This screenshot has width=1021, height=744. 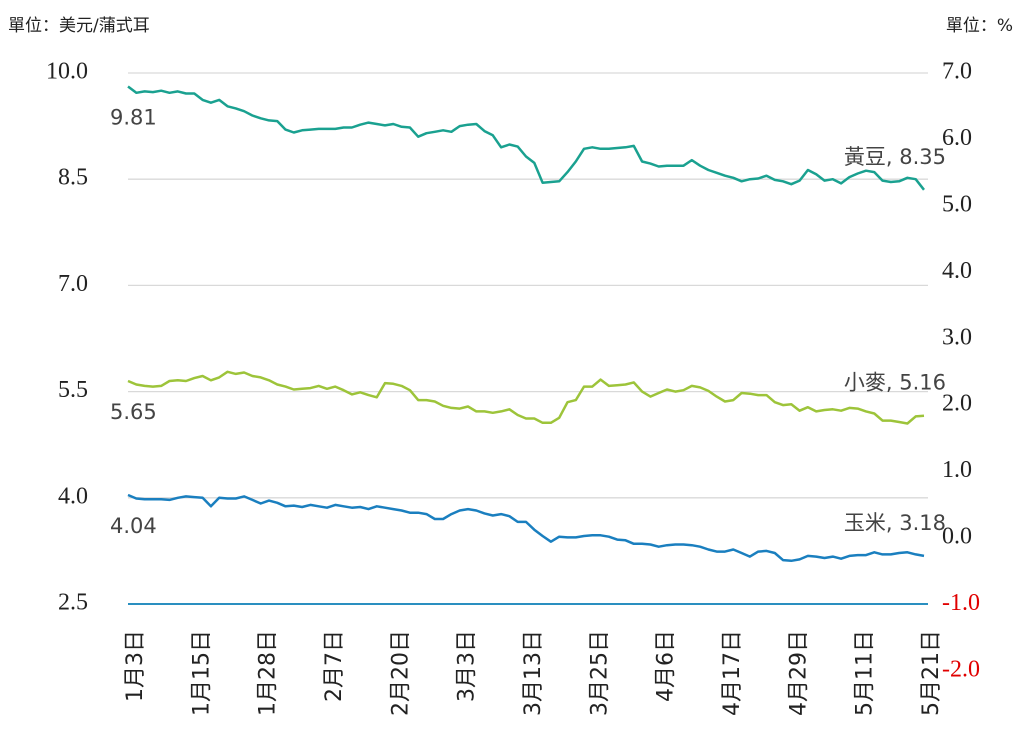 I want to click on y2-axis-label: 單位：%, so click(x=979, y=26).